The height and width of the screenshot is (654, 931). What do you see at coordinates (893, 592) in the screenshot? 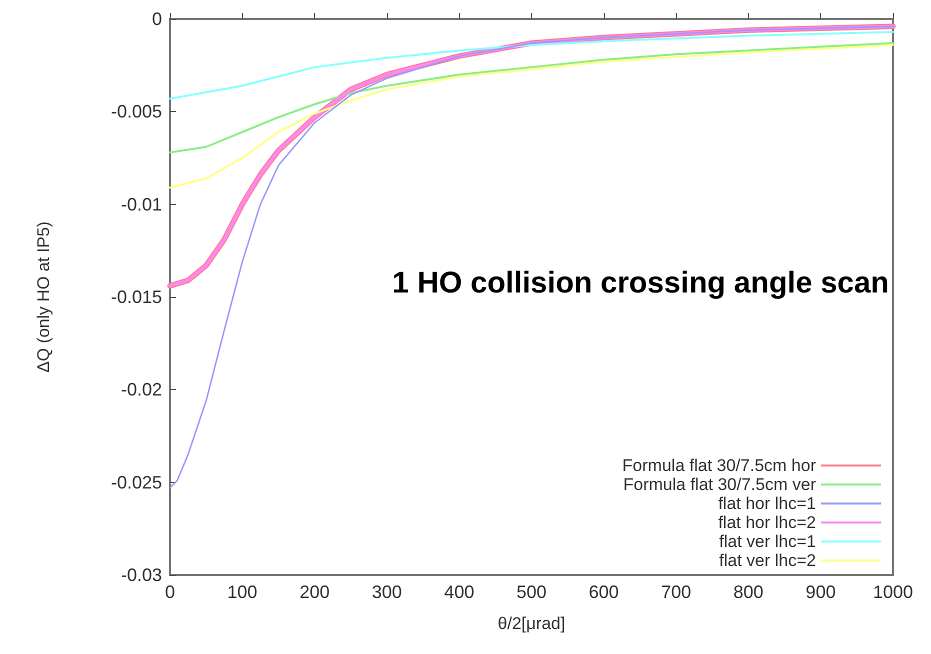
I see `x-tick-label: 1000` at bounding box center [893, 592].